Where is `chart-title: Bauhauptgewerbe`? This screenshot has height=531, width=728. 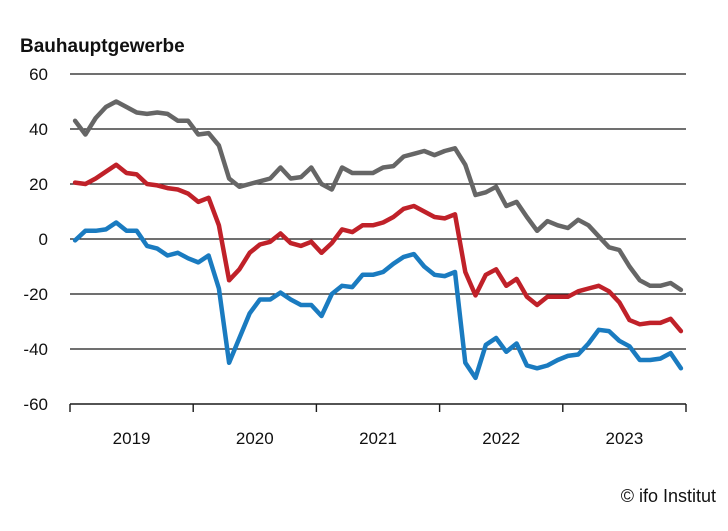
chart-title: Bauhauptgewerbe is located at coordinates (102, 46).